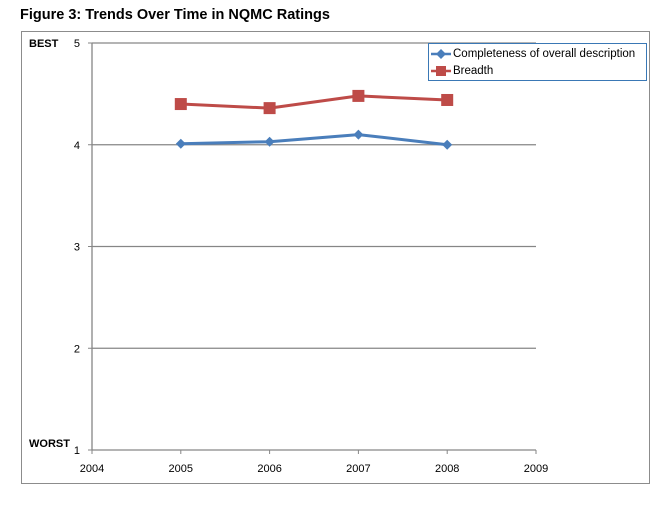 The height and width of the screenshot is (507, 661). What do you see at coordinates (77, 349) in the screenshot?
I see `y-tick-label-2: 2` at bounding box center [77, 349].